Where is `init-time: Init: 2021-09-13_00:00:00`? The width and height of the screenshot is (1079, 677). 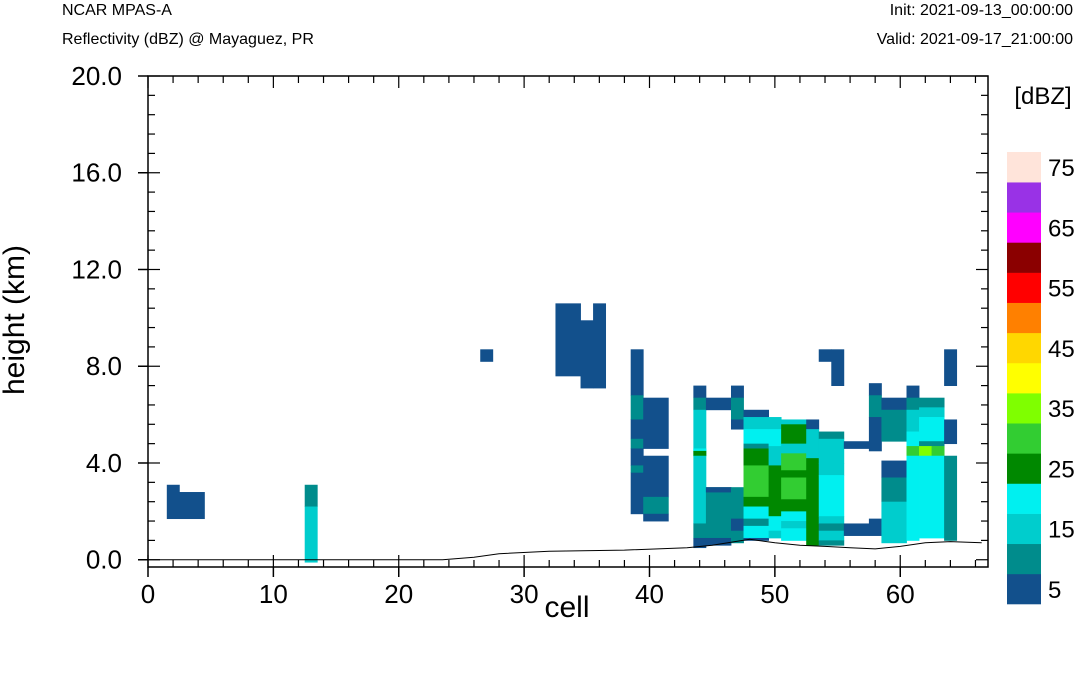
init-time: Init: 2021-09-13_00:00:00 is located at coordinates (981, 10).